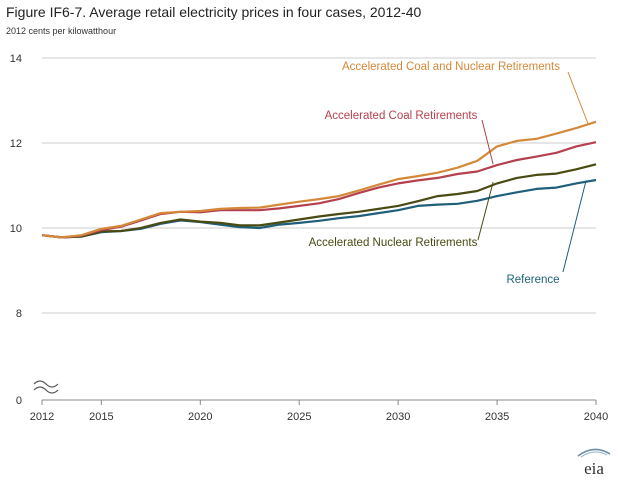 Image resolution: width=618 pixels, height=482 pixels. I want to click on x-tick-label: 2025, so click(299, 417).